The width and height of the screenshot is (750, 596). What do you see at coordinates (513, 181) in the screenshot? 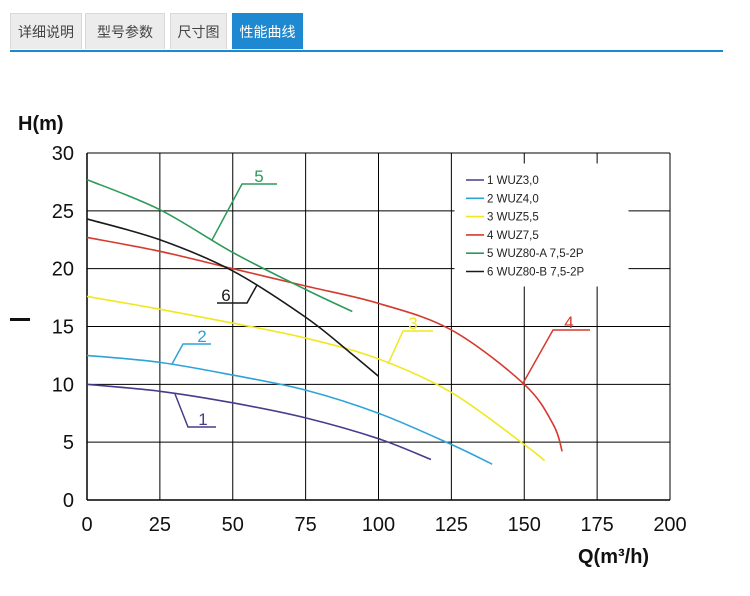
I see `legend-entry-1: 1 WUZ3,0` at bounding box center [513, 181].